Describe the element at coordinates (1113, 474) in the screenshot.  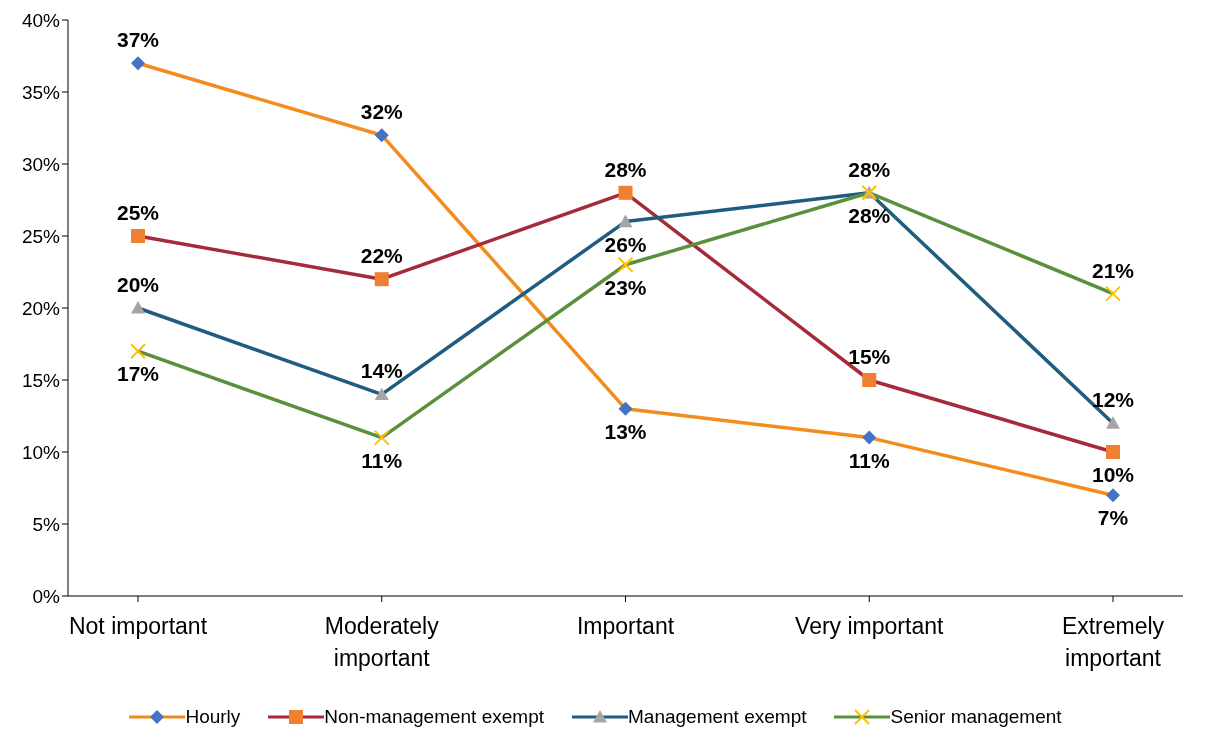
I see `data-label: 10%` at that location.